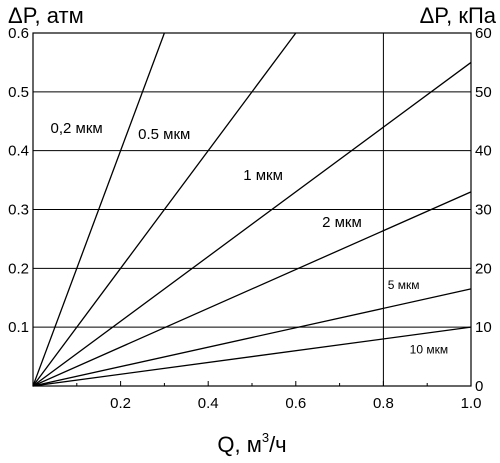 The image size is (500, 463). I want to click on y-left-tick-label-5: 0.6, so click(18, 33).